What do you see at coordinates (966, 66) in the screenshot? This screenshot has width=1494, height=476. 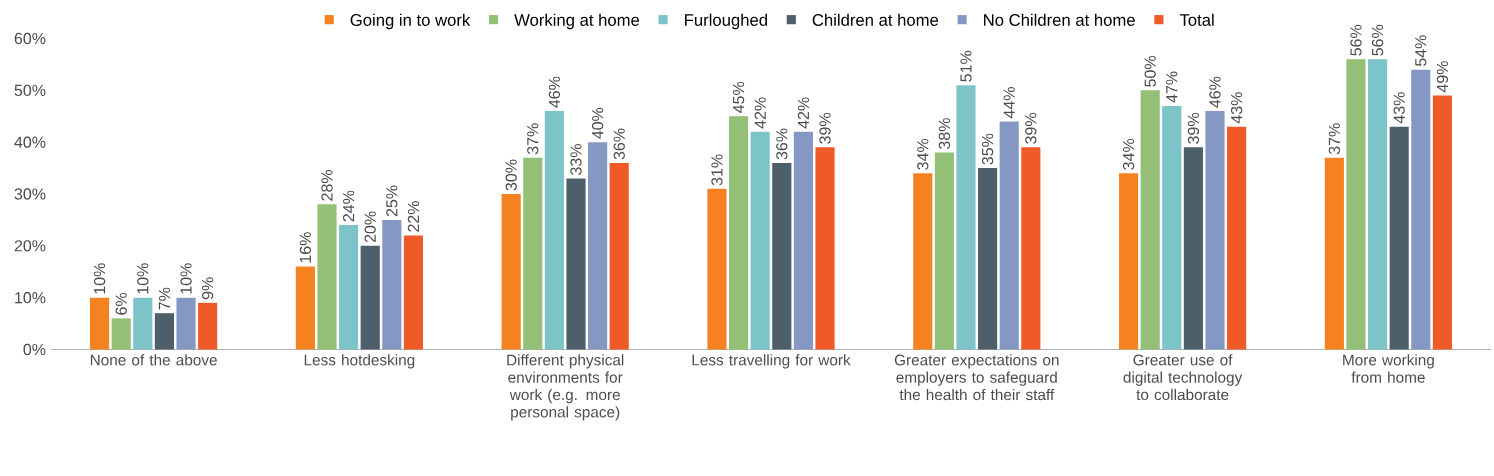 I see `data-label: 51%` at bounding box center [966, 66].